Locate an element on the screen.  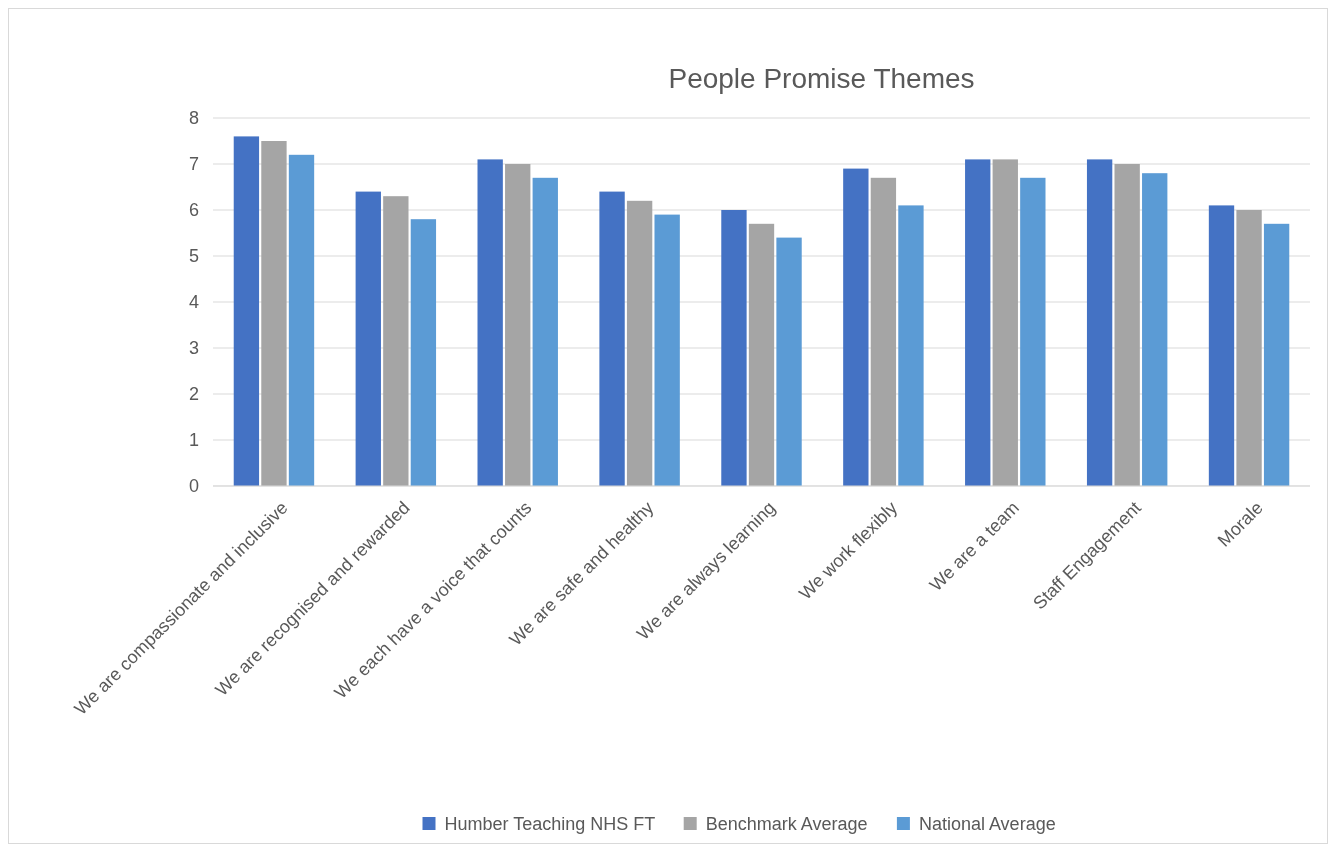
legend-label: Humber Teaching NHS FT is located at coordinates (550, 824).